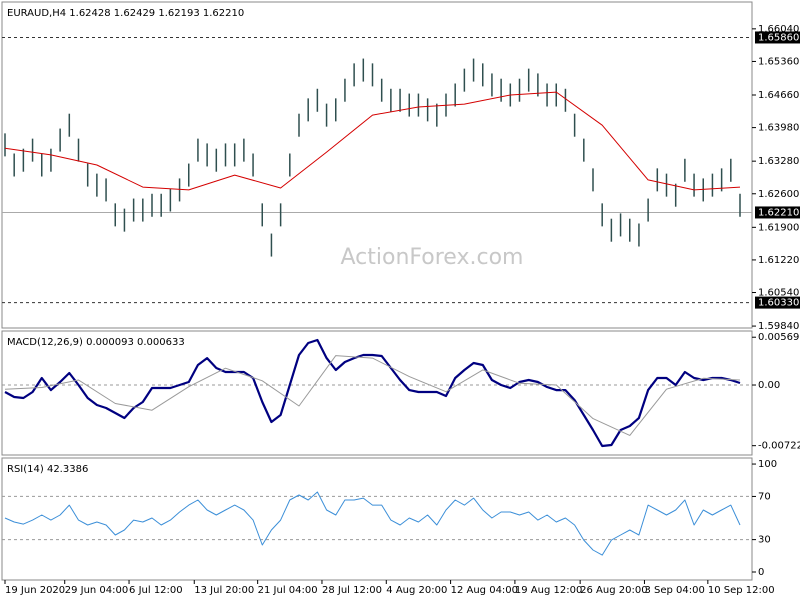  What do you see at coordinates (613, 590) in the screenshot?
I see `x-tick-label: 26 Aug 20:00` at bounding box center [613, 590].